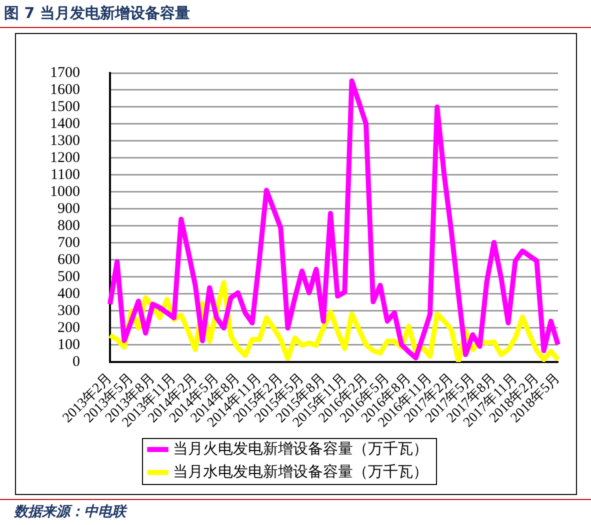 Image resolution: width=591 pixels, height=525 pixels. I want to click on y-tick-label: 1600, so click(65, 90).